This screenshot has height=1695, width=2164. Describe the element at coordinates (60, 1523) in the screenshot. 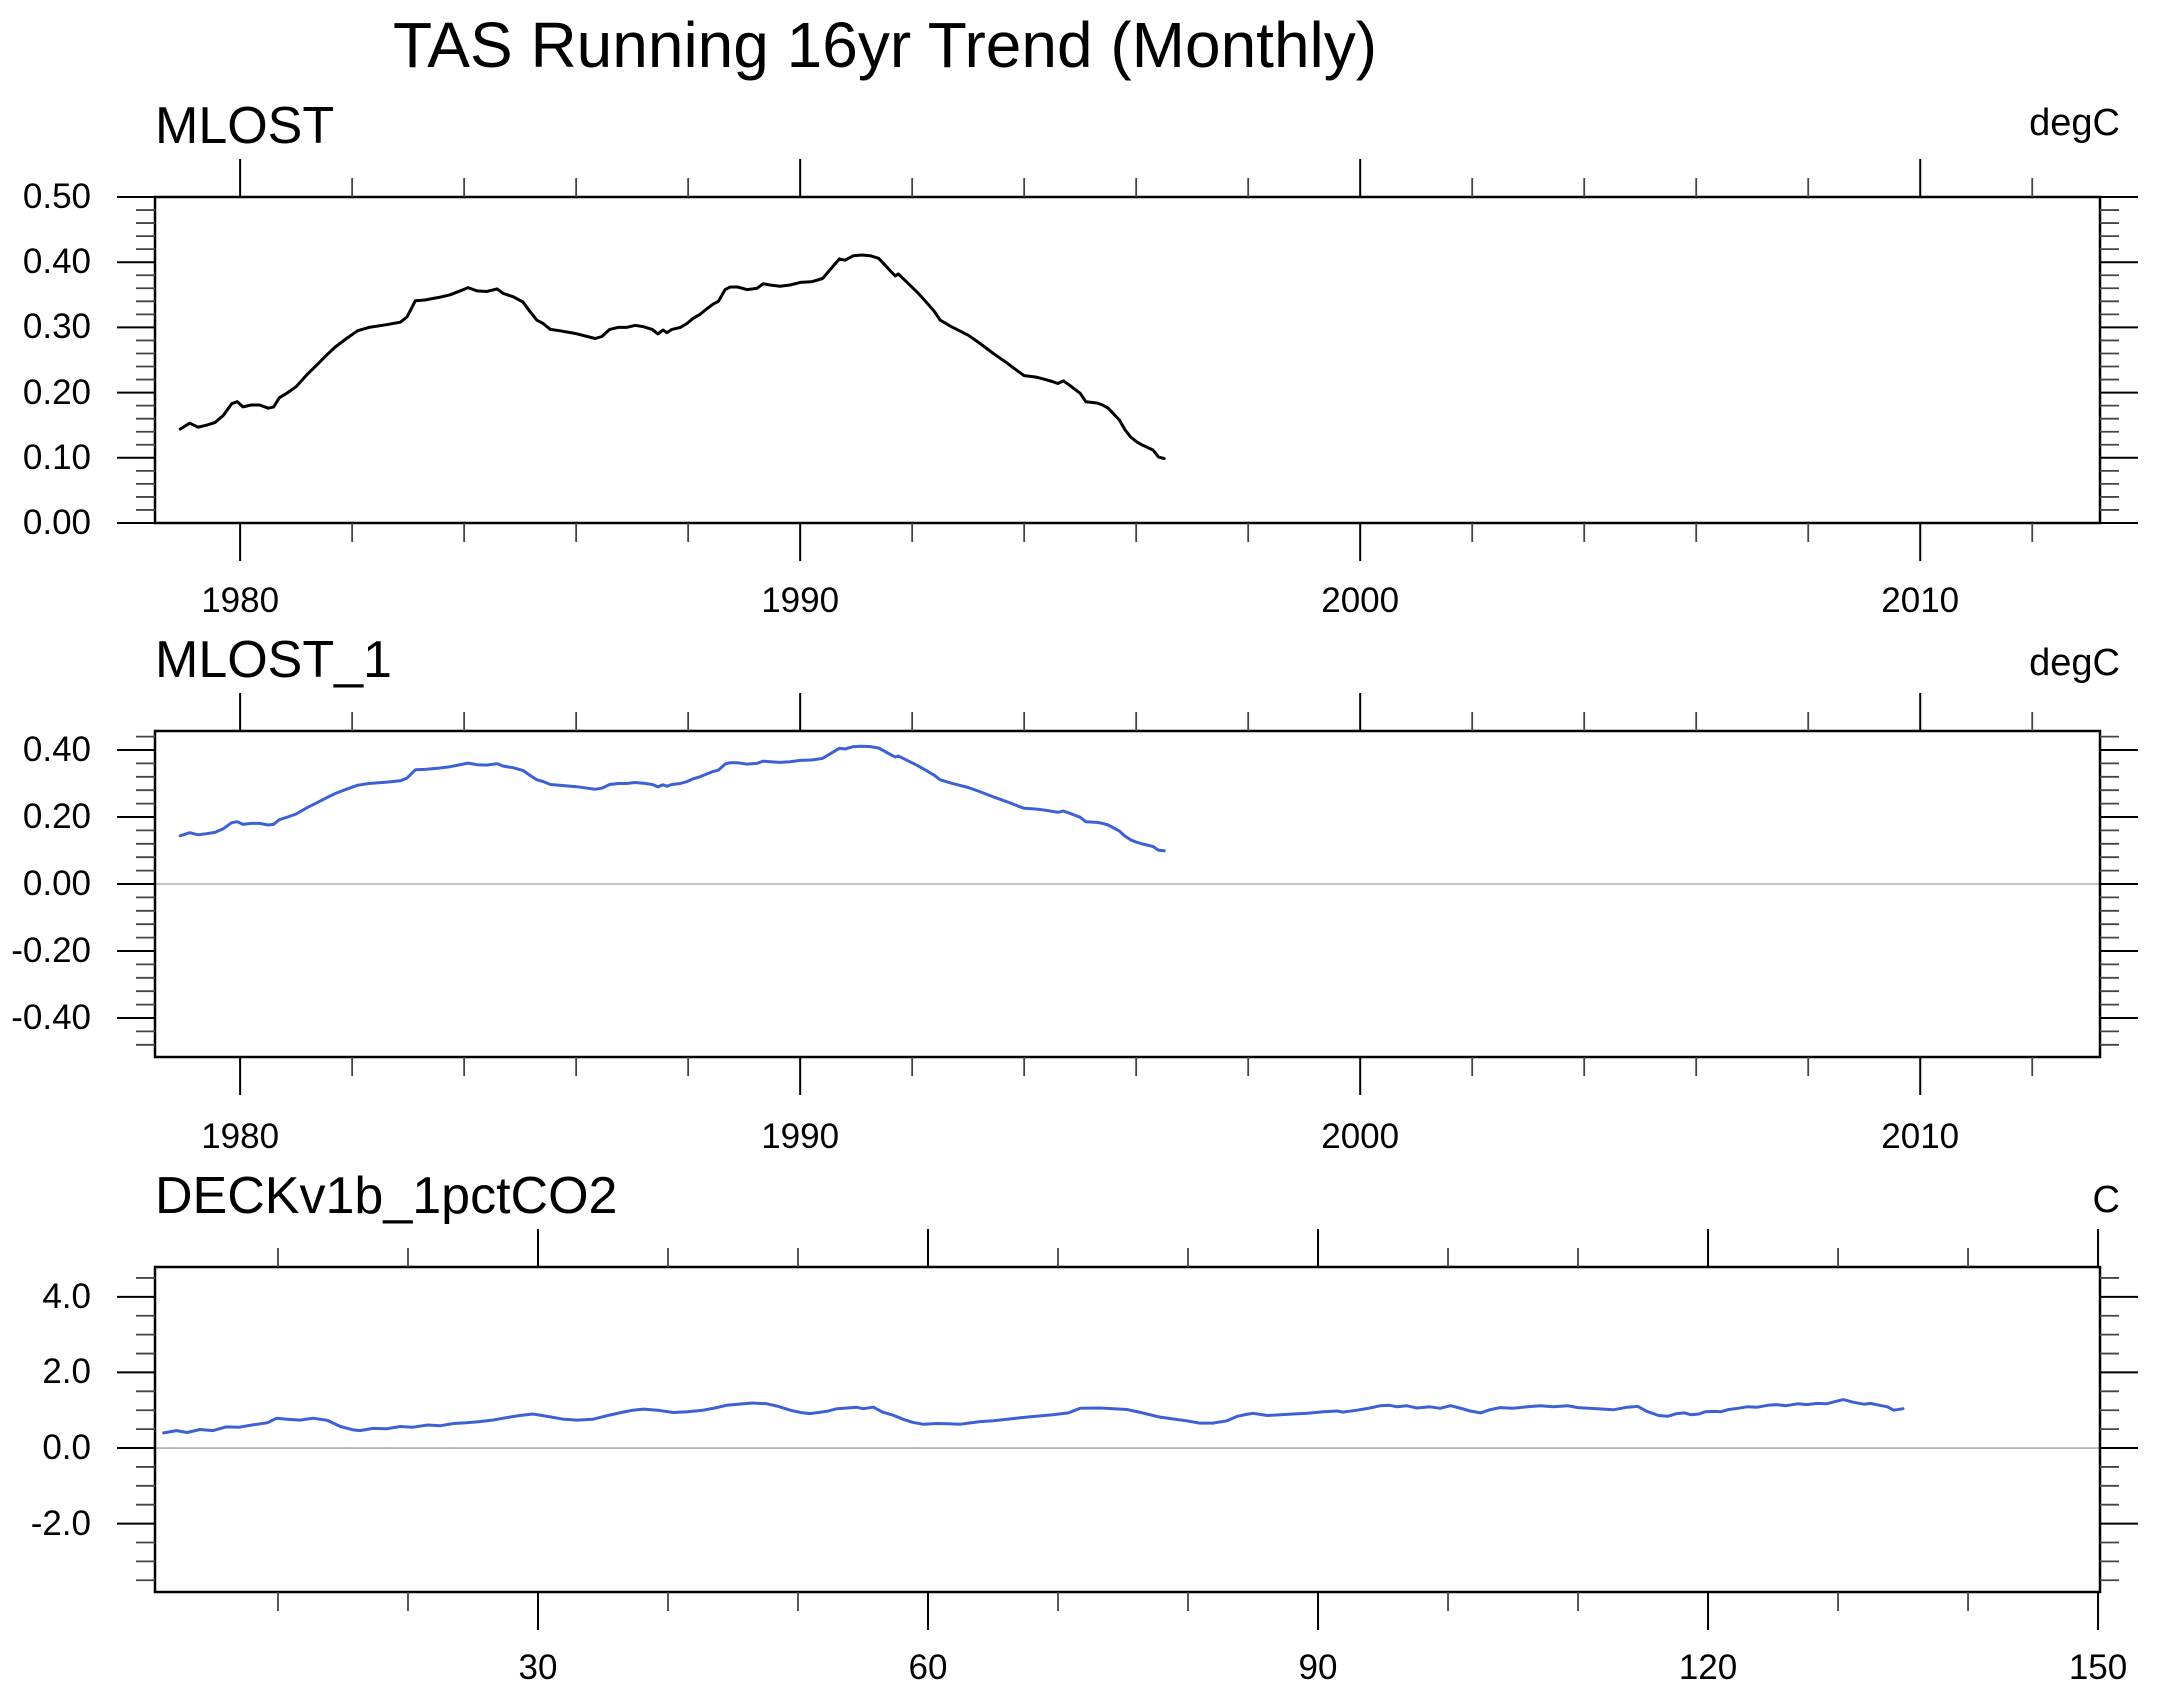

I see `y-axis-tick-label-deckv1b-1pctco2: -2.0` at that location.